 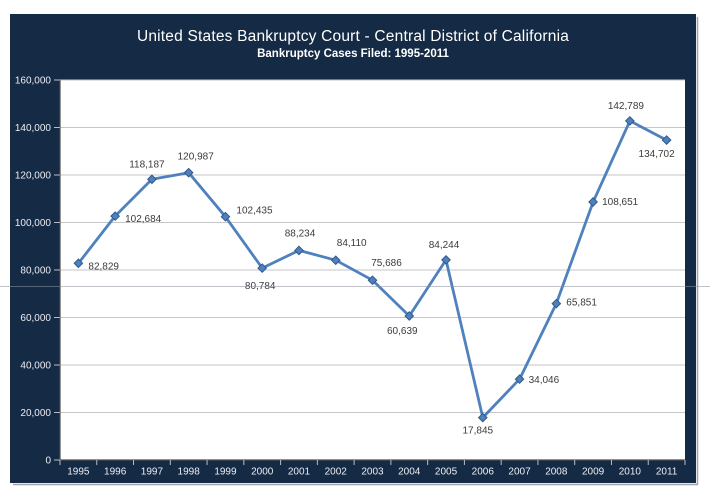 What do you see at coordinates (299, 250) in the screenshot?
I see `data-point-2001` at bounding box center [299, 250].